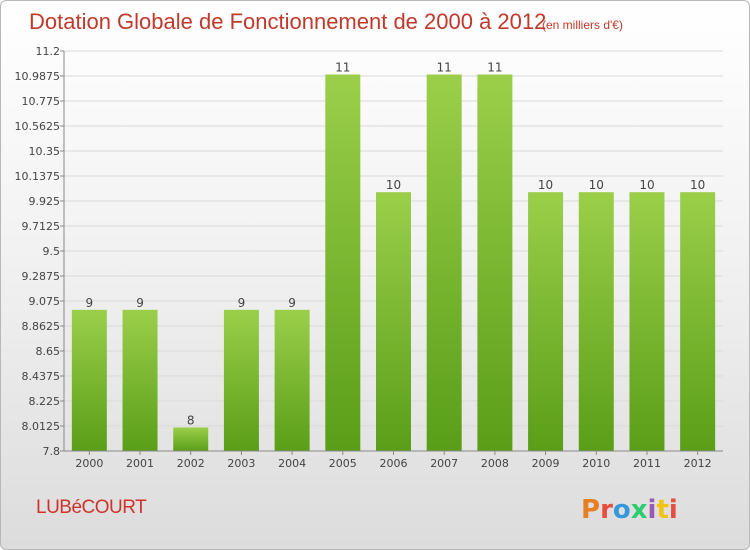  I want to click on x-tick-label: 2009, so click(546, 463).